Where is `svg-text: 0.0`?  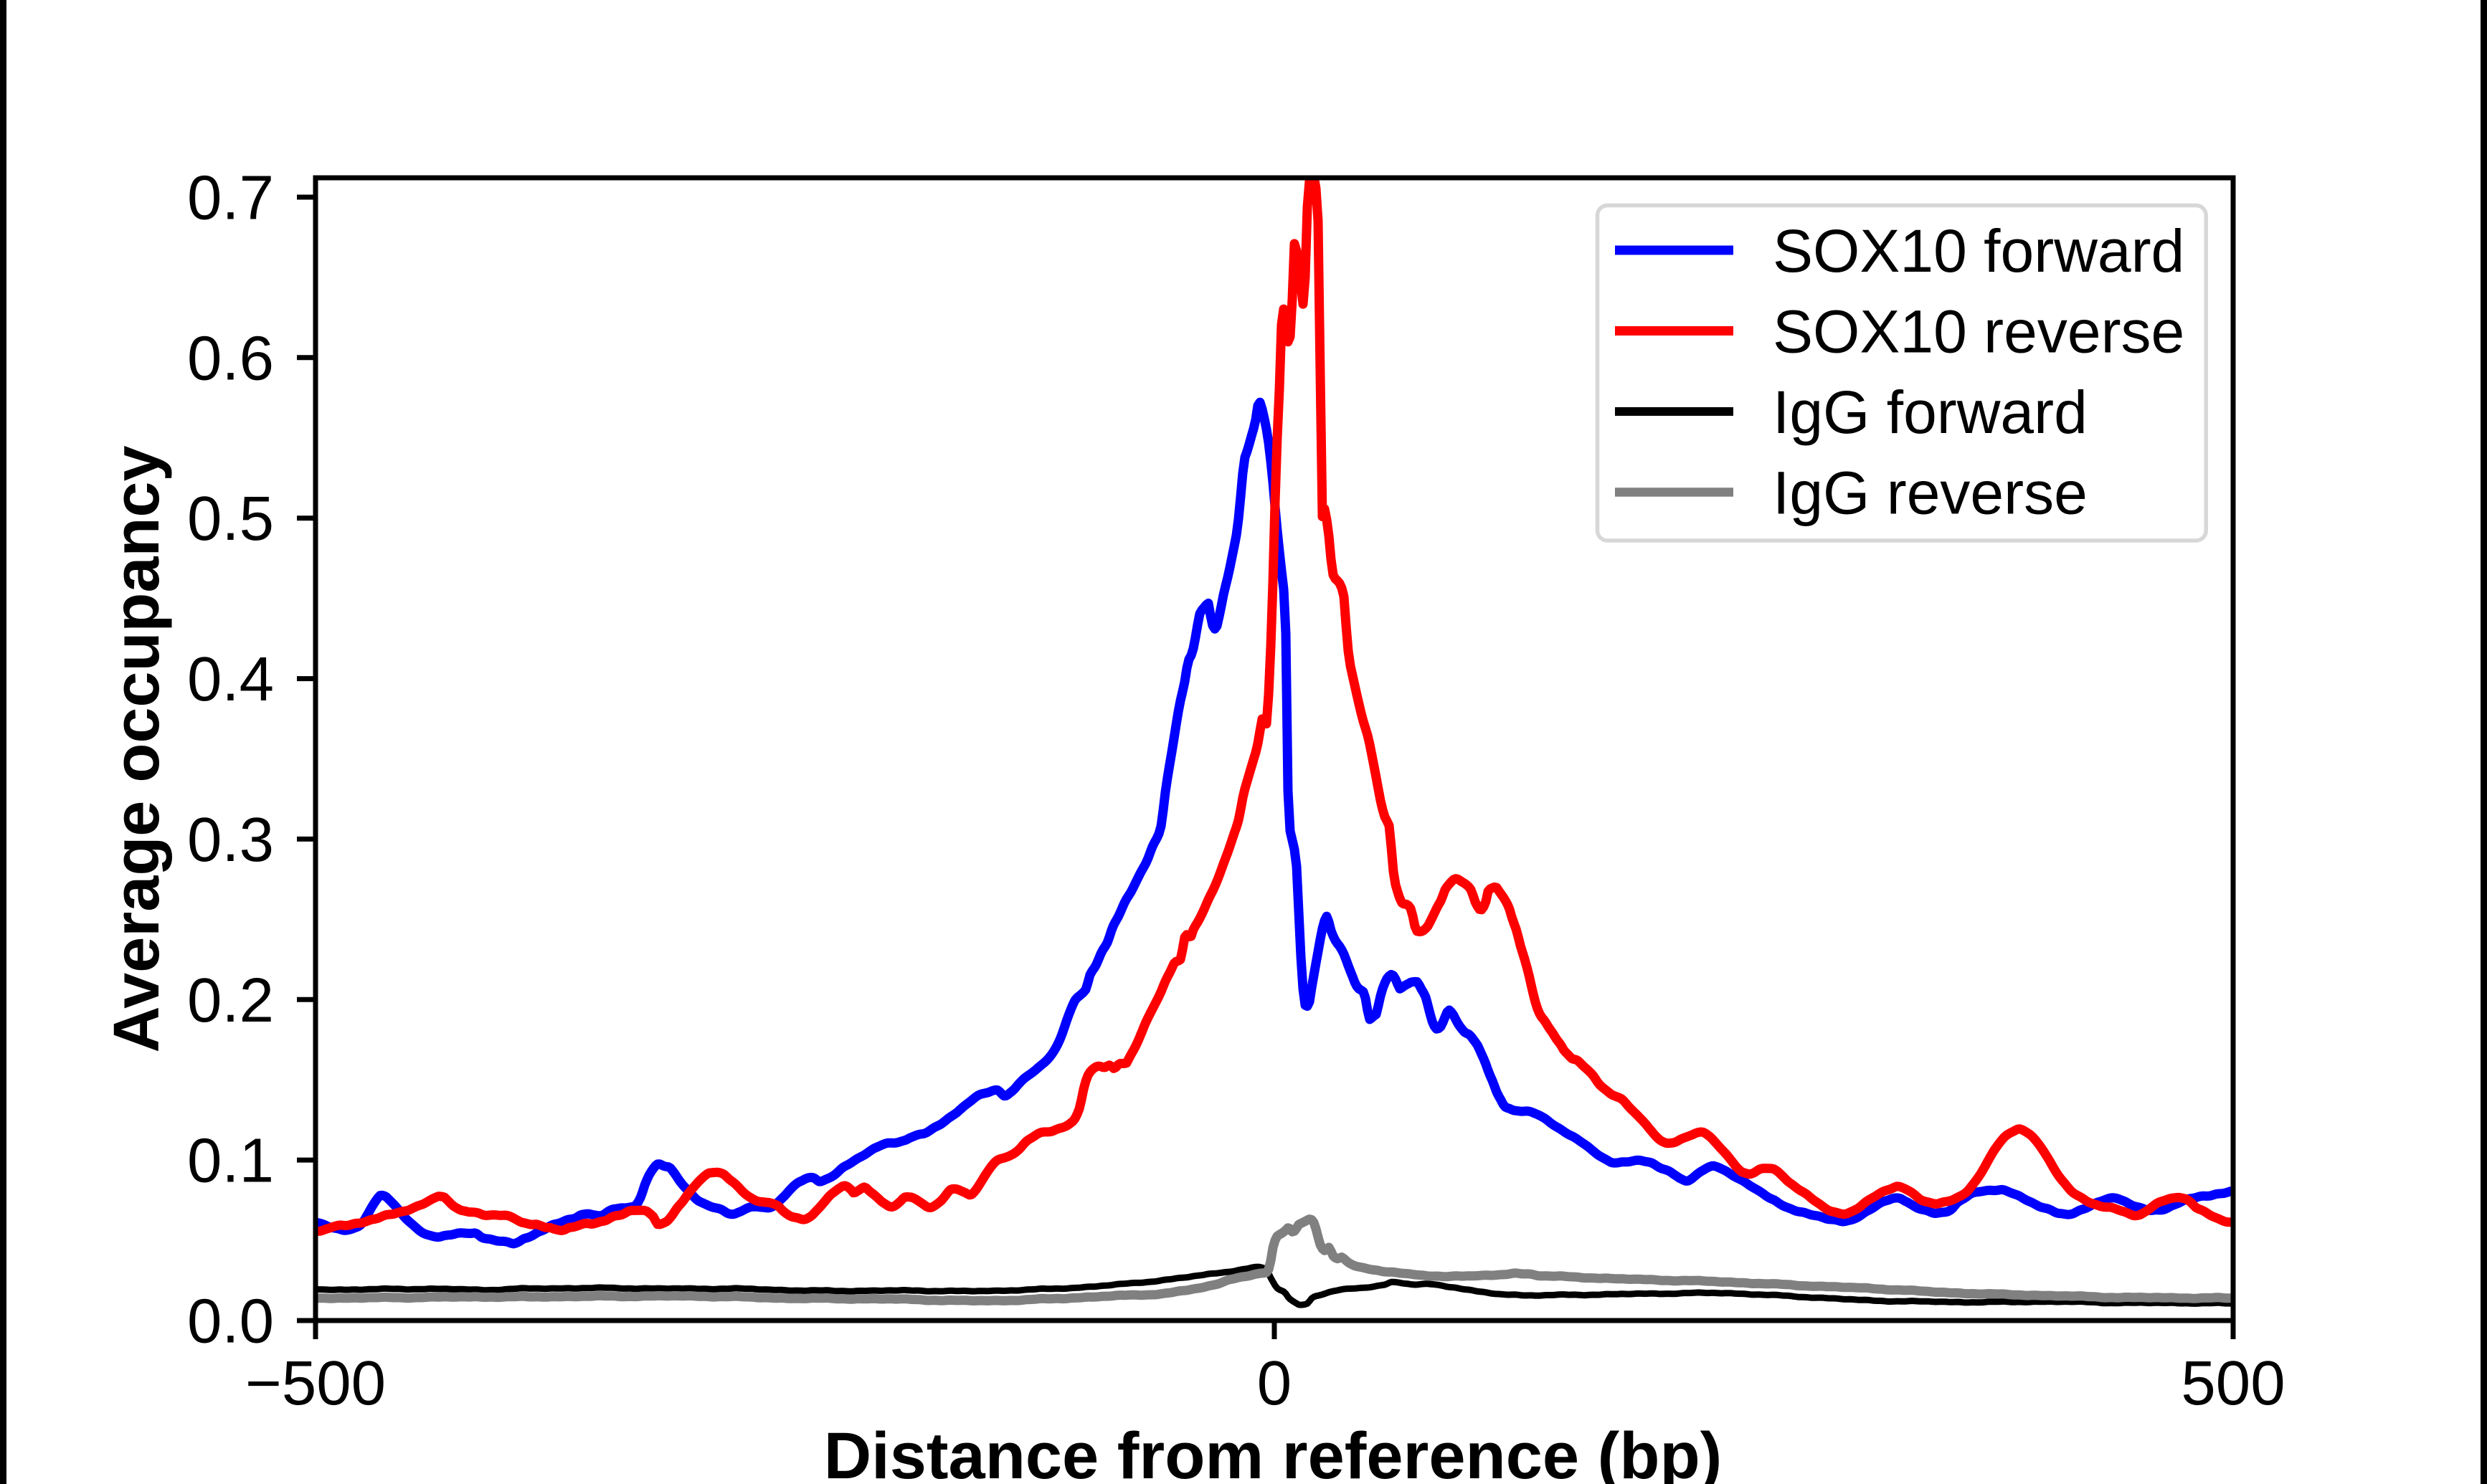
svg-text: 0.0 is located at coordinates (231, 1322).